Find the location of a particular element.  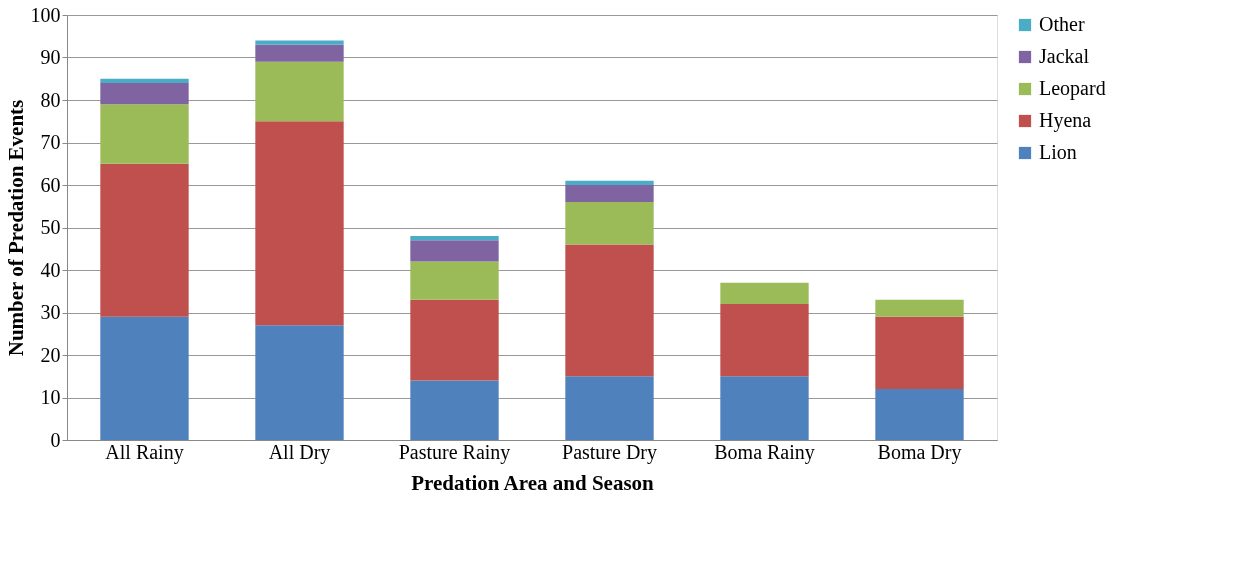

y-tick-label: 30 is located at coordinates (50, 312).